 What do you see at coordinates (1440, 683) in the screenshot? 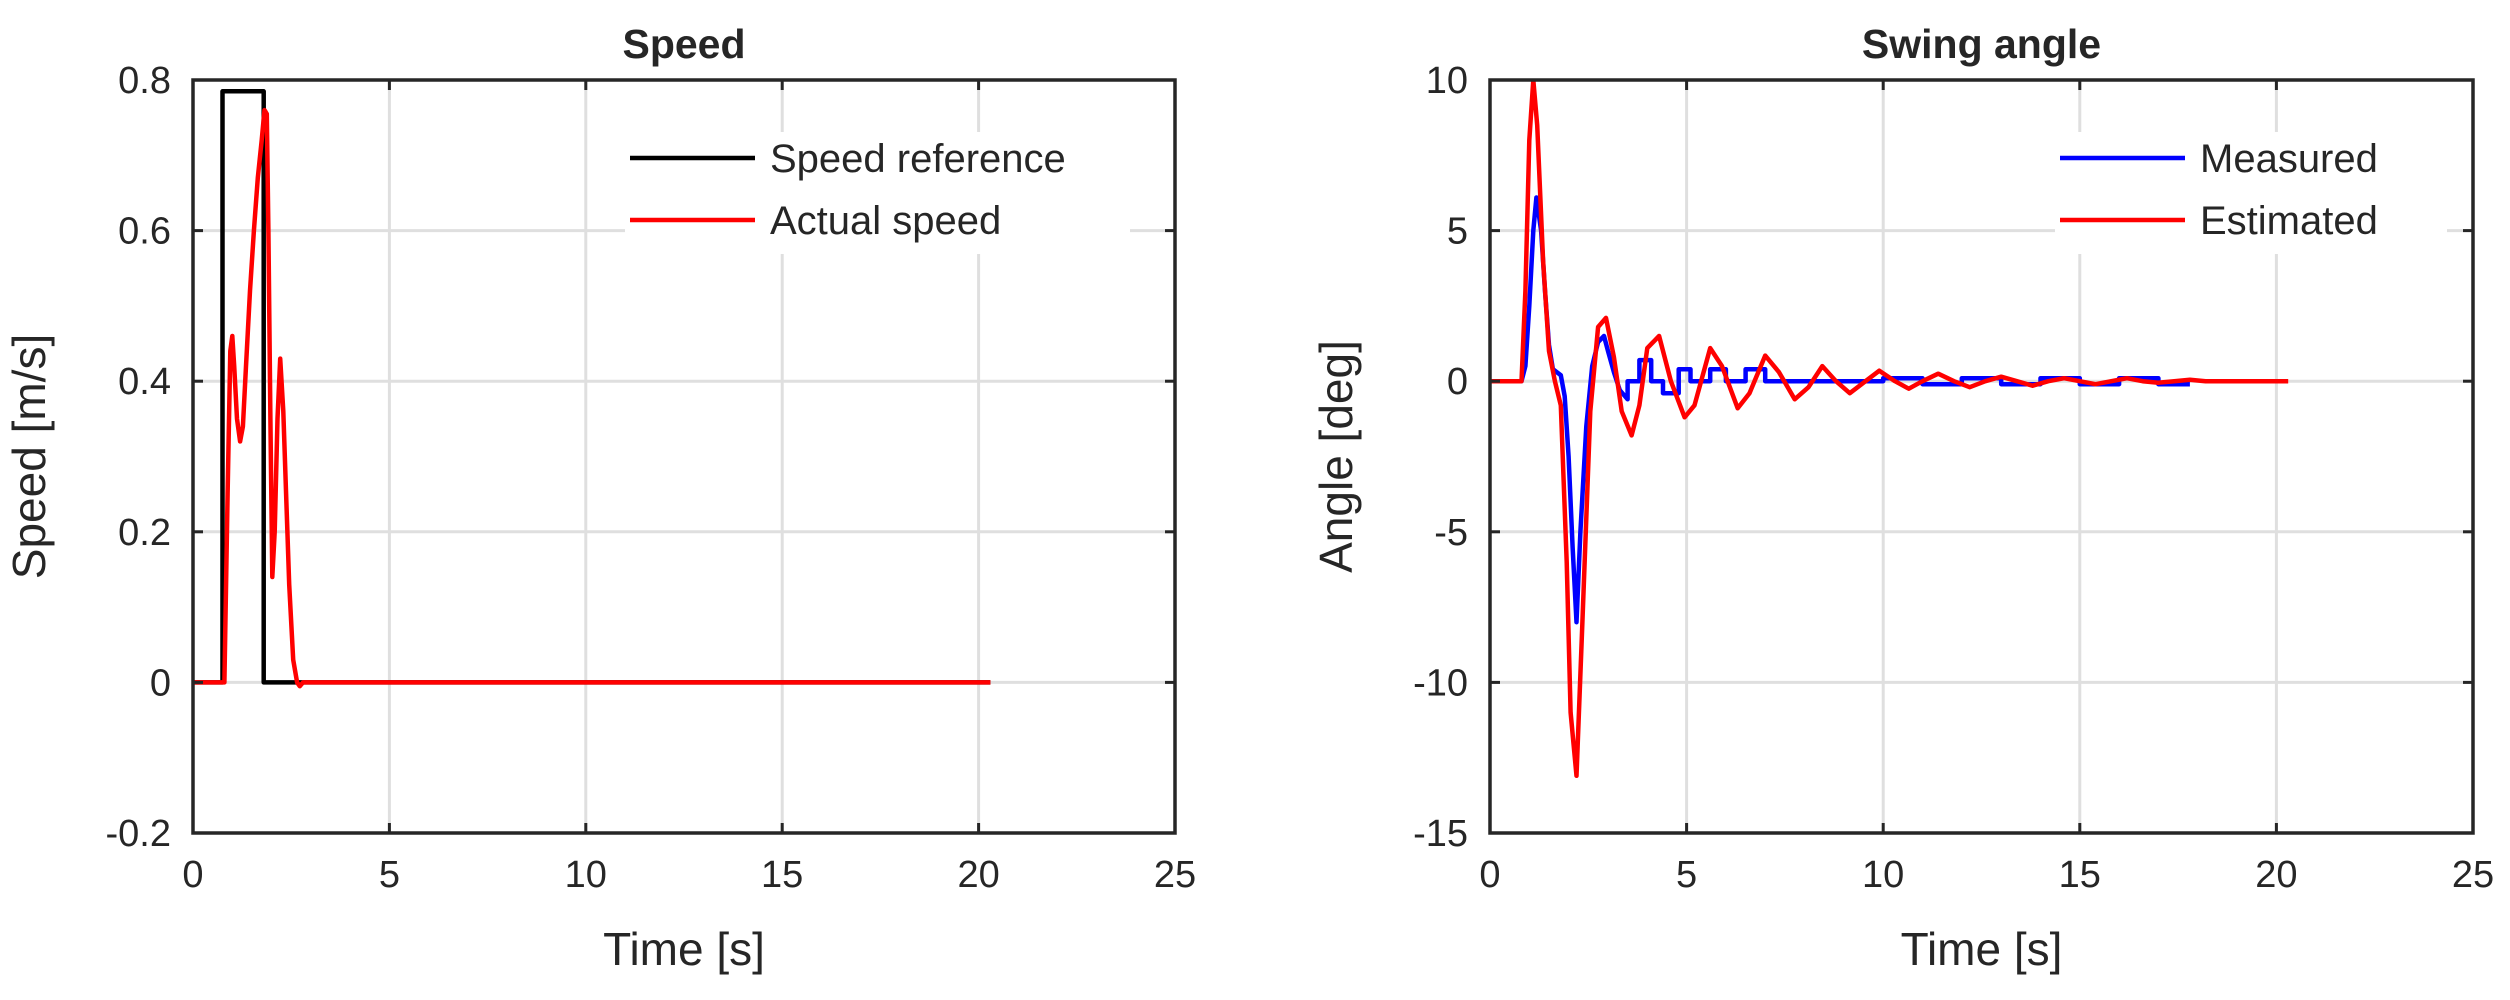
I see `y-tick-label: -10` at bounding box center [1440, 683].